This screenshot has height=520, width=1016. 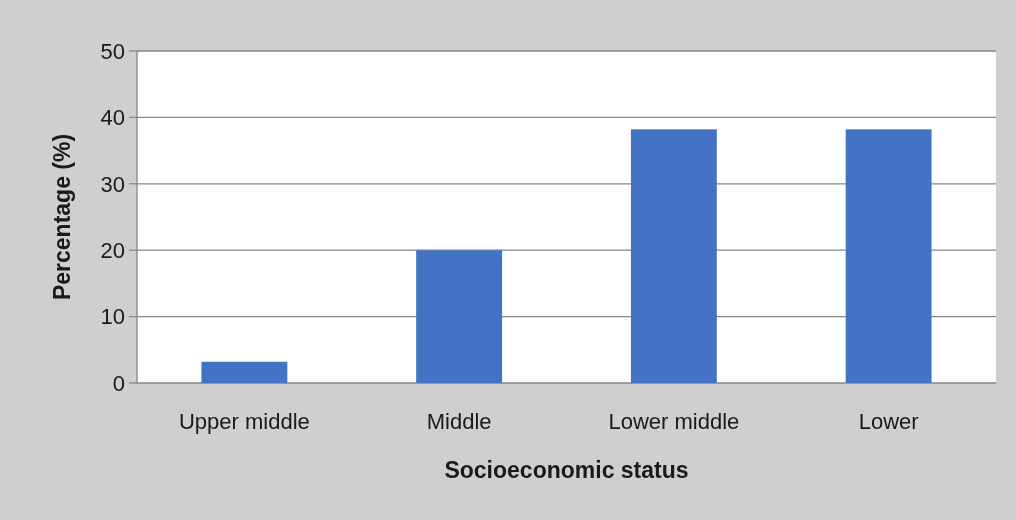 I want to click on y-axis-title: Percentage (%), so click(x=62, y=217).